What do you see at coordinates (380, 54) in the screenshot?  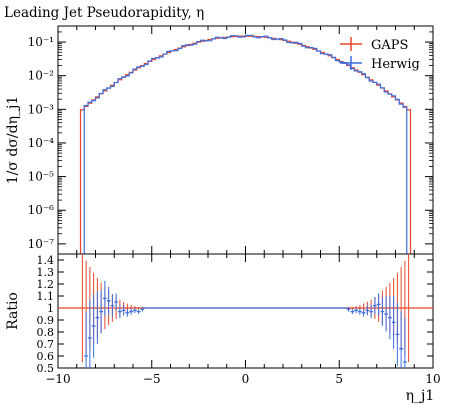 I see `legend: GAPS Herwig` at bounding box center [380, 54].